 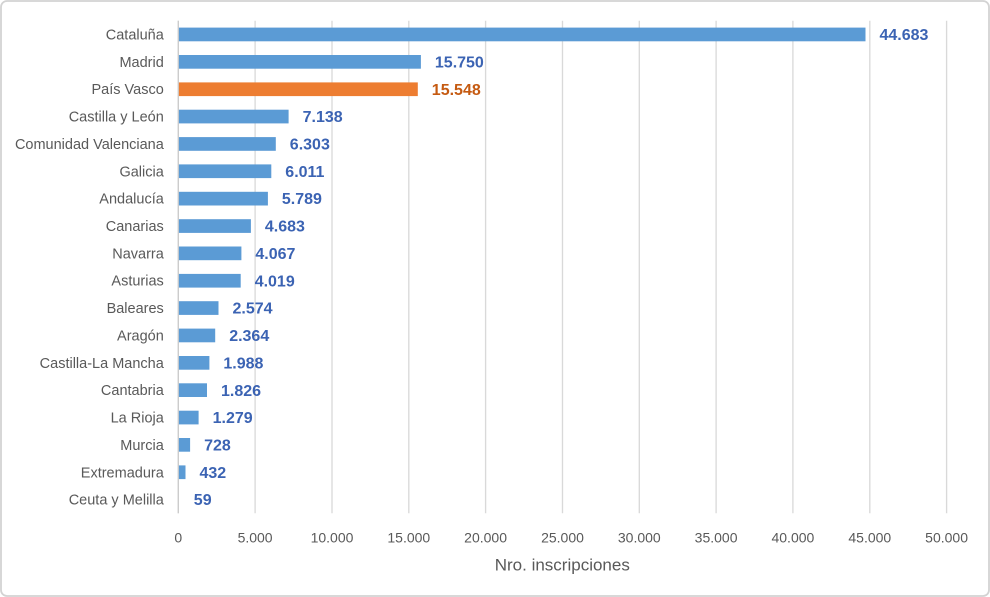 What do you see at coordinates (116, 118) in the screenshot?
I see `svg-text: Castilla y León` at bounding box center [116, 118].